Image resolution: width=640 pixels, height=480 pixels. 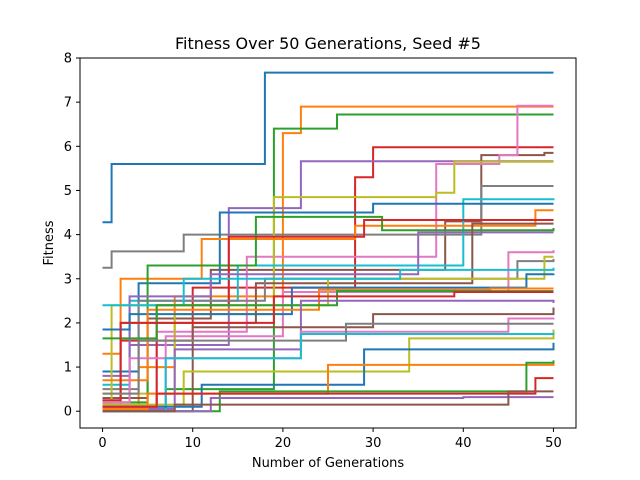 What do you see at coordinates (68, 368) in the screenshot?
I see `y-tick-label: 1` at bounding box center [68, 368].